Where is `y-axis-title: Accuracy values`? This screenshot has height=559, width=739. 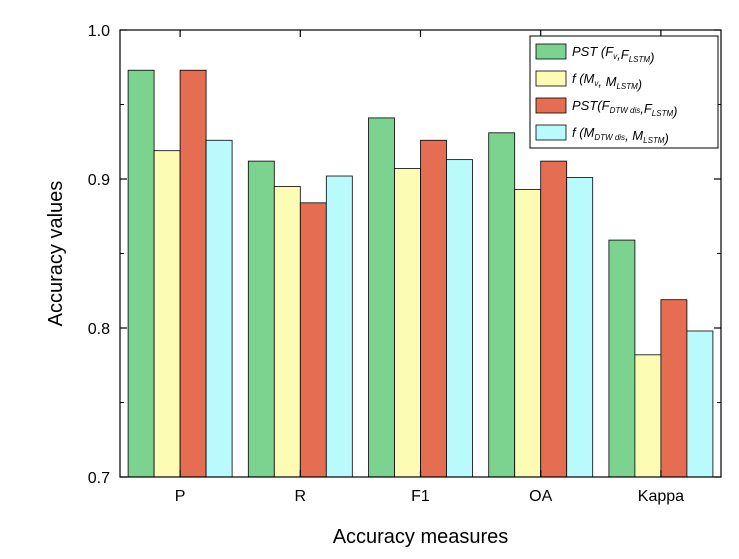
y-axis-title: Accuracy values is located at coordinates (56, 254).